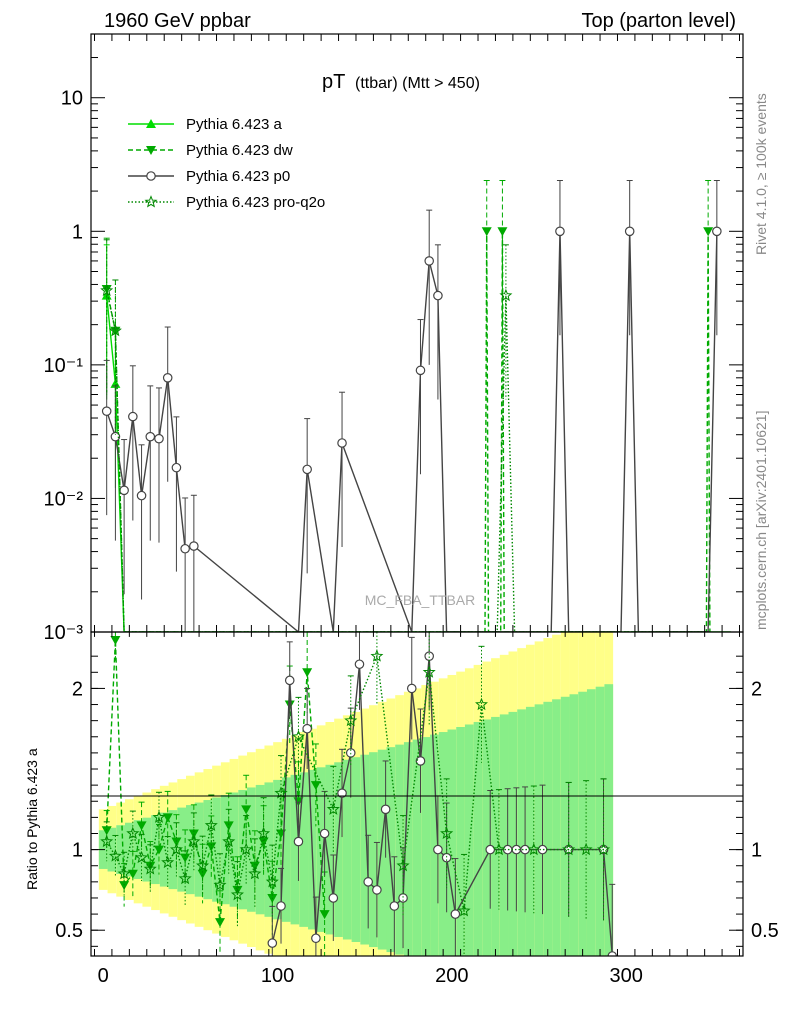 This screenshot has width=786, height=1024. What do you see at coordinates (765, 931) in the screenshot?
I see `ratio-ytick-label-right: 0.5` at bounding box center [765, 931].